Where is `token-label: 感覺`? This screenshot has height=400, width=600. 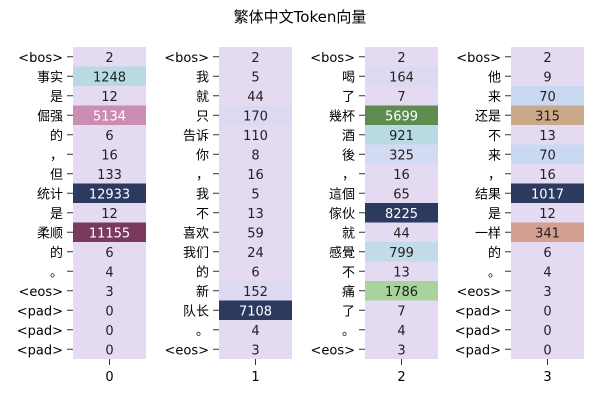
token-label: 感覺 is located at coordinates (342, 253).